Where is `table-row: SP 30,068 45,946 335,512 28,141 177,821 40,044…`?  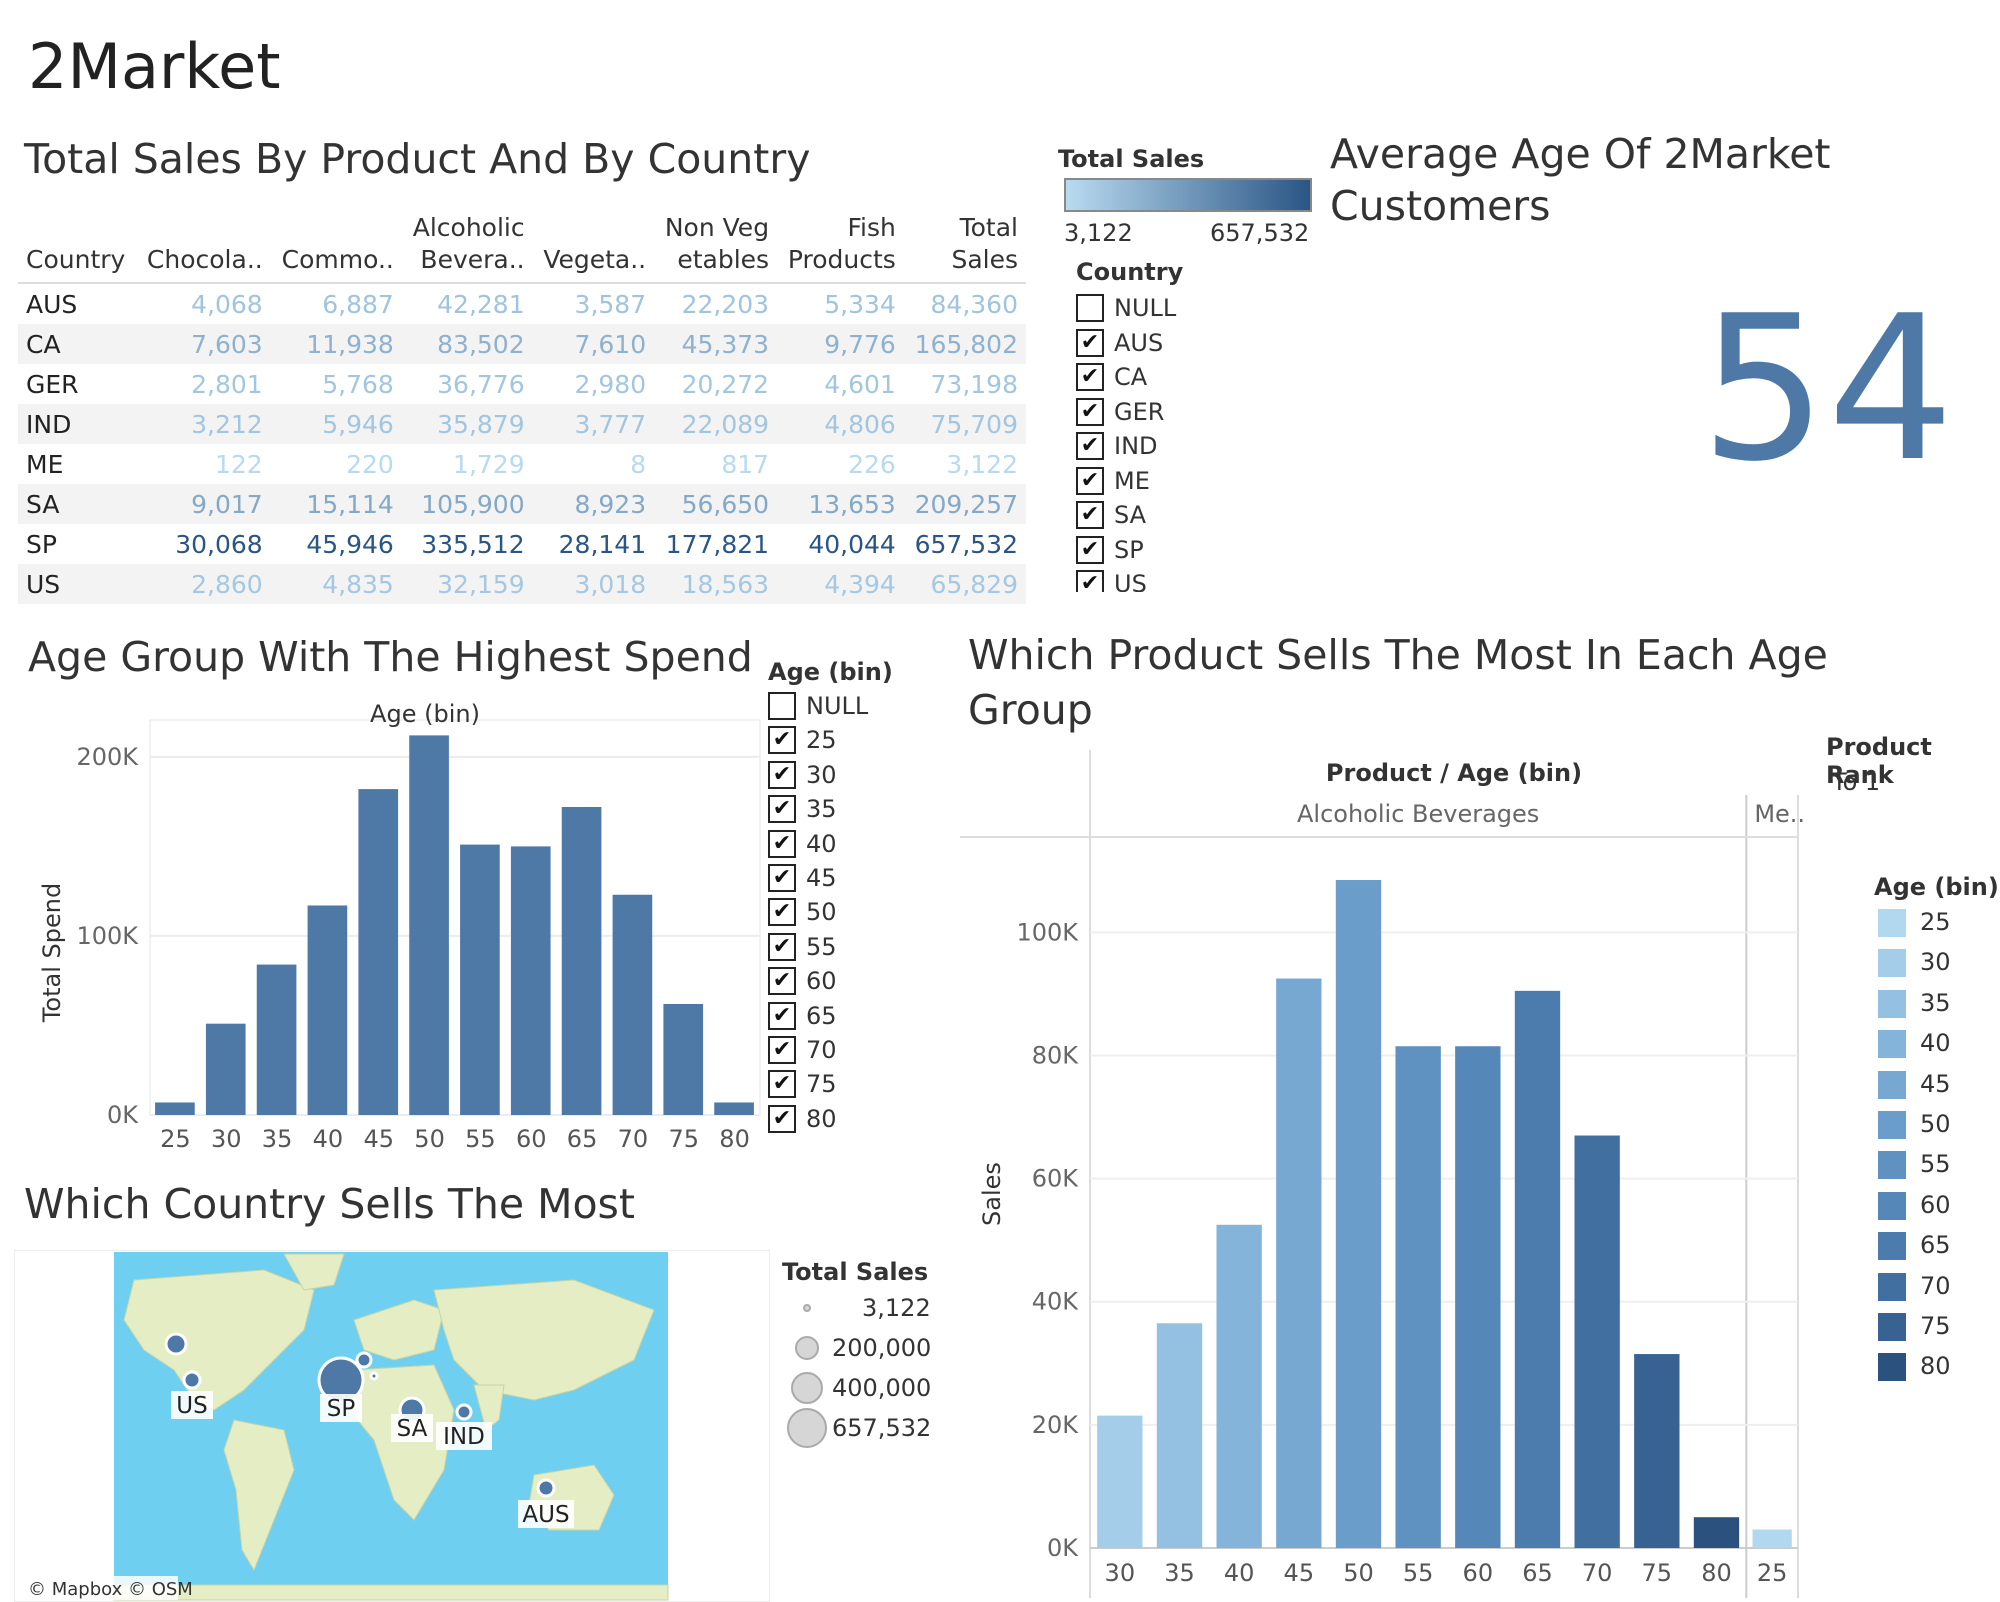 table-row: SP 30,068 45,946 335,512 28,141 177,821 40,044… is located at coordinates (522, 544).